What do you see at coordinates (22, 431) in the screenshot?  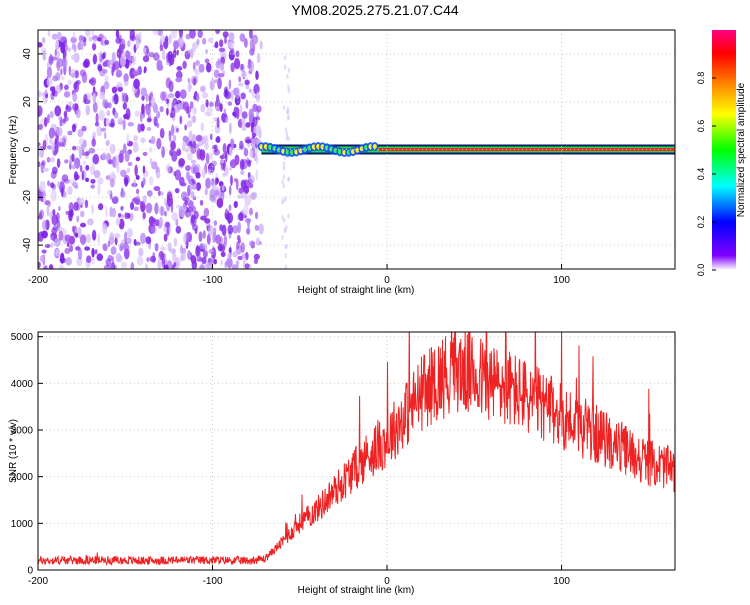 I see `snr-y-tick-label: 3000` at bounding box center [22, 431].